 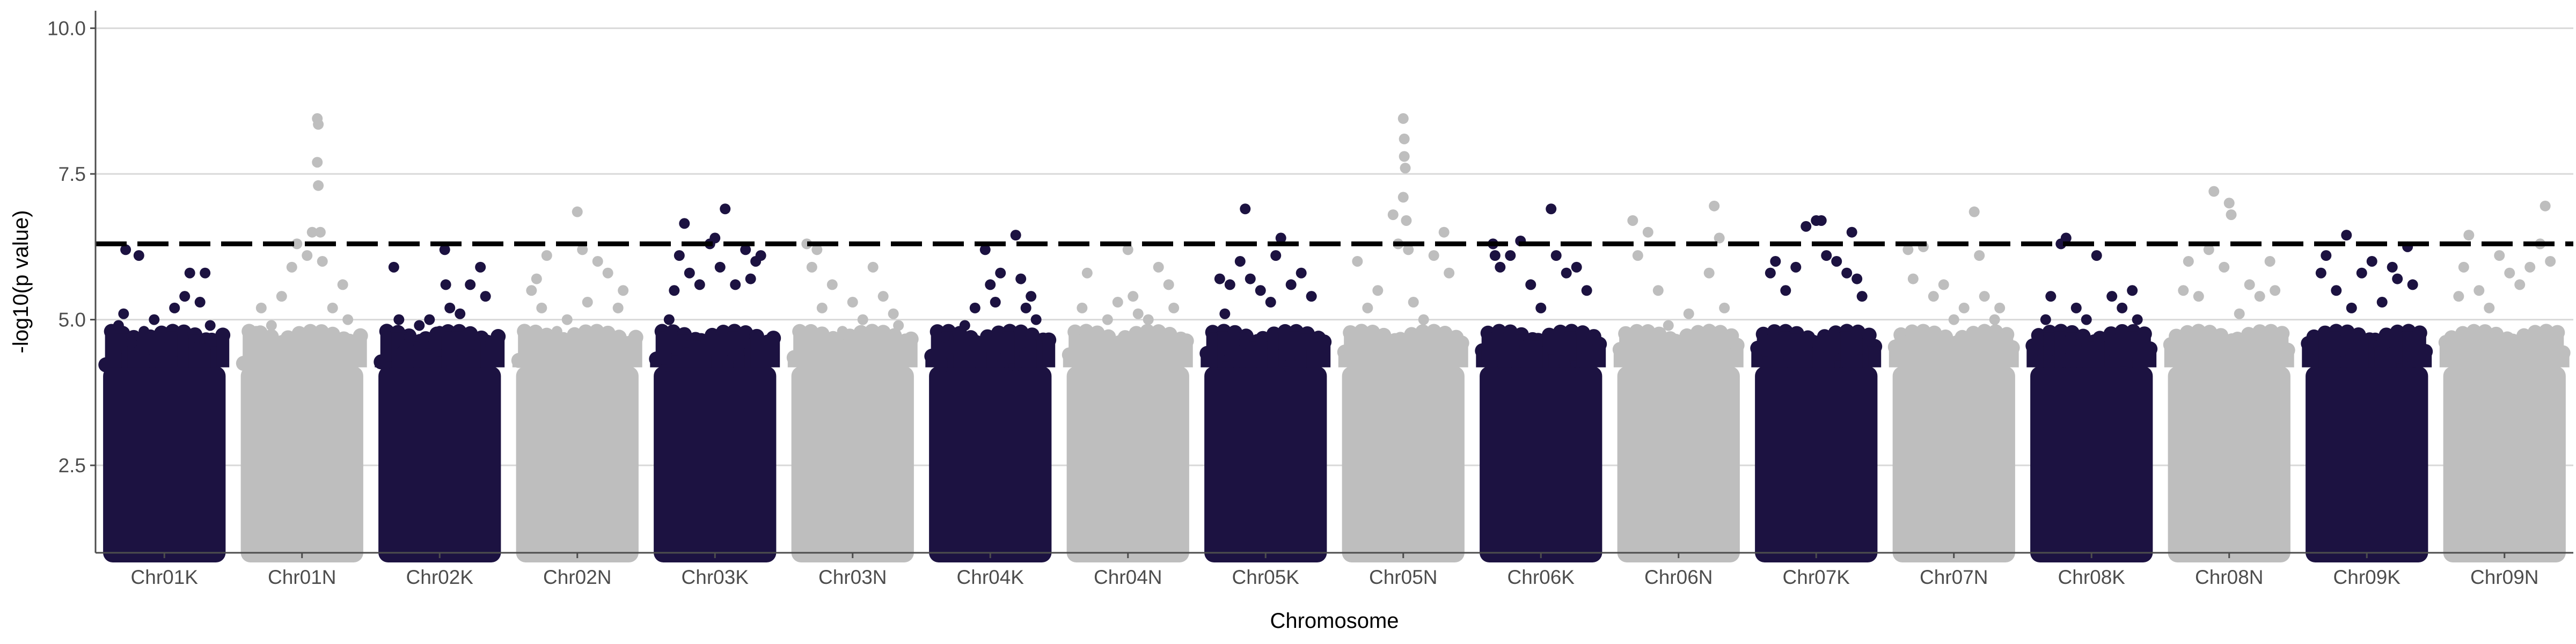 What do you see at coordinates (990, 577) in the screenshot?
I see `x-tick-label: Chr04K` at bounding box center [990, 577].